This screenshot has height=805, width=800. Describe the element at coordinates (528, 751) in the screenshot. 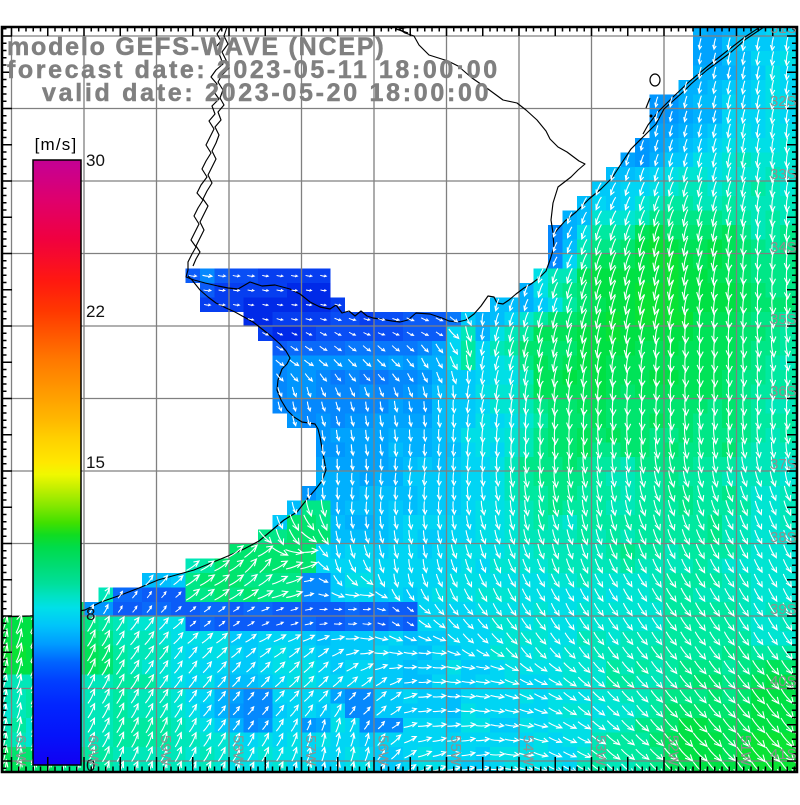

I see `svg-text: 54W` at that location.